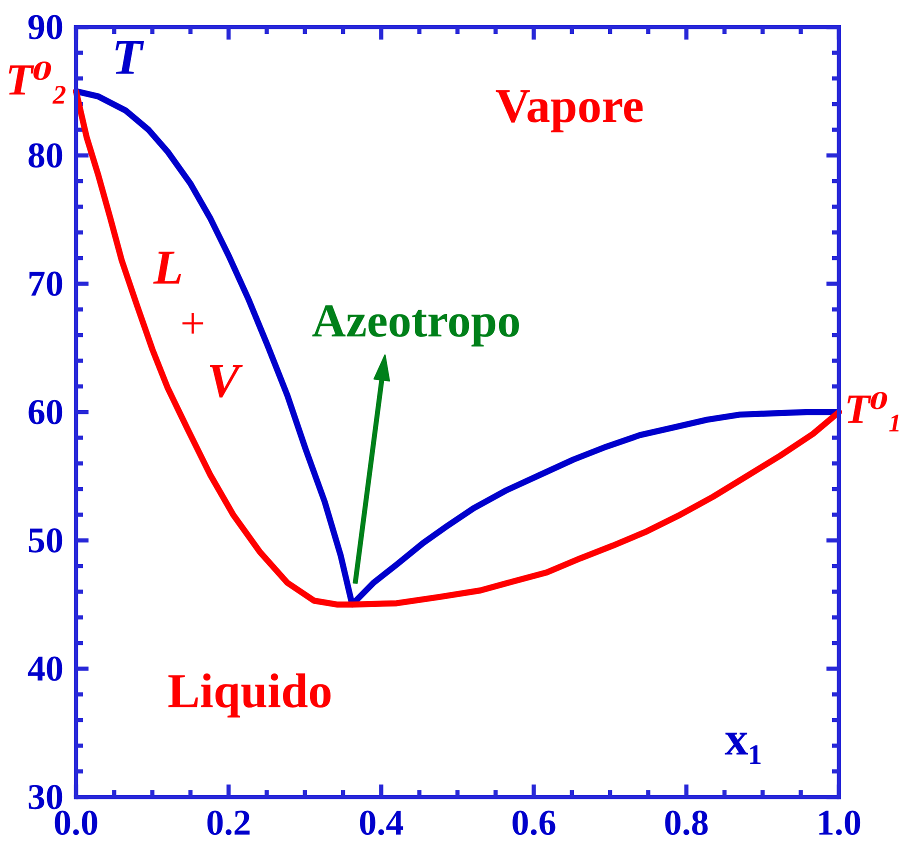  What do you see at coordinates (382, 823) in the screenshot?
I see `x-tick-label: 0.4` at bounding box center [382, 823].